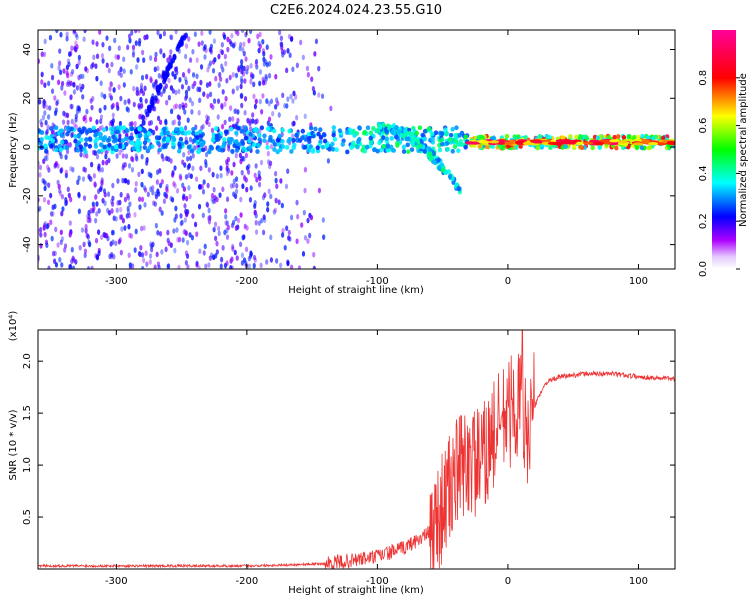  I want to click on colorbar-tick-label: 0.2, so click(703, 221).